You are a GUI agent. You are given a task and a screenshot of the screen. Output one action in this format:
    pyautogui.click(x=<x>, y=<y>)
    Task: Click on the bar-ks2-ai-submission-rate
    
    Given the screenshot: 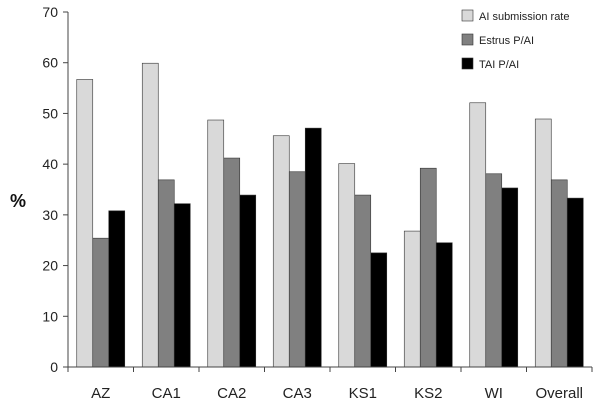 What is the action you would take?
    pyautogui.click(x=412, y=299)
    